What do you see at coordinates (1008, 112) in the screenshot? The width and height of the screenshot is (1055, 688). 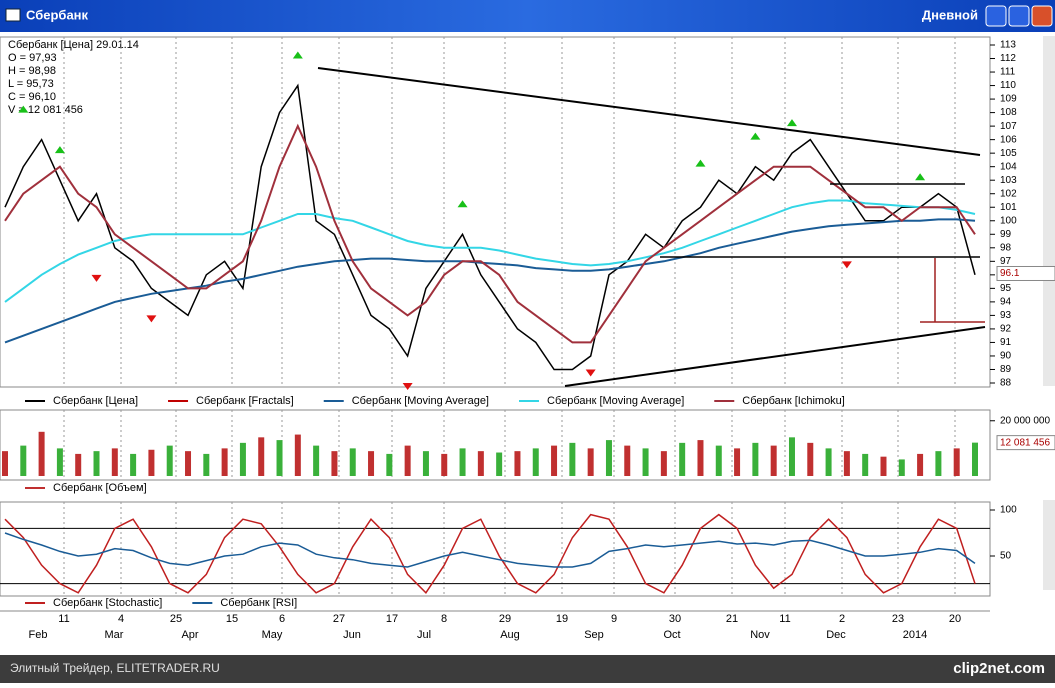 I see `y-tick-label: 108` at bounding box center [1008, 112].